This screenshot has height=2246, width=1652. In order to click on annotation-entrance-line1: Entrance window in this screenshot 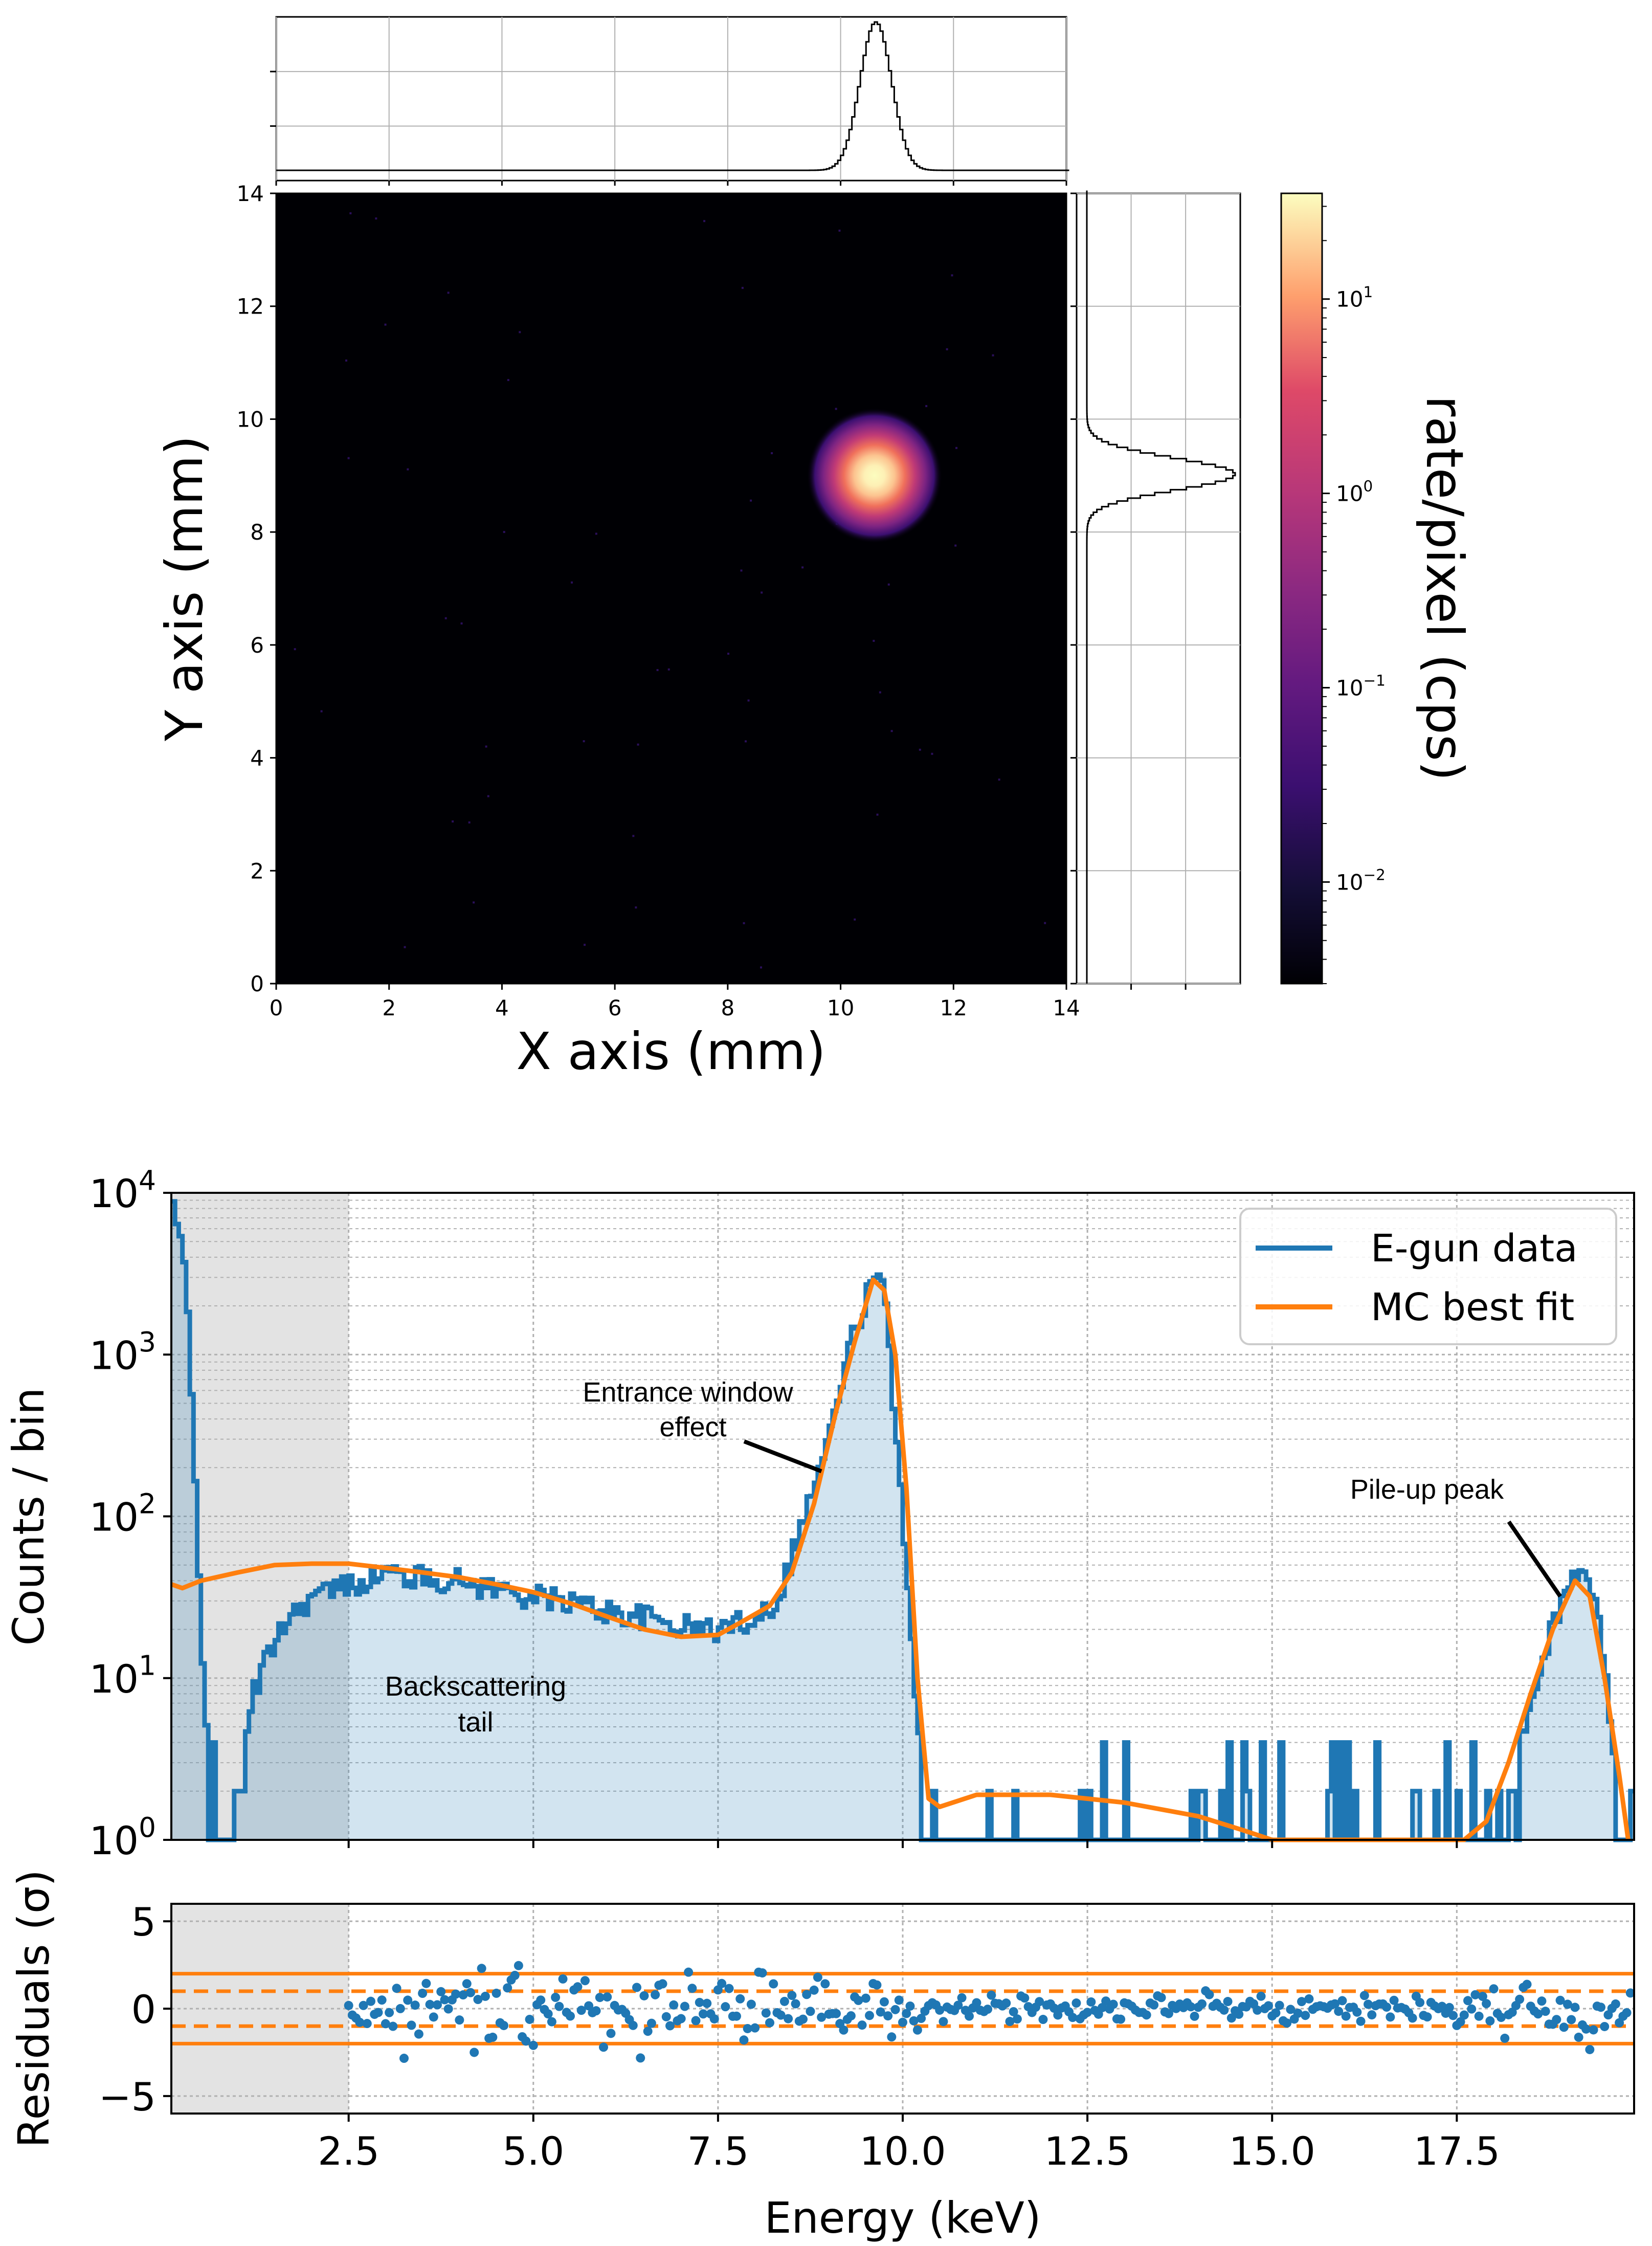, I will do `click(688, 1392)`.